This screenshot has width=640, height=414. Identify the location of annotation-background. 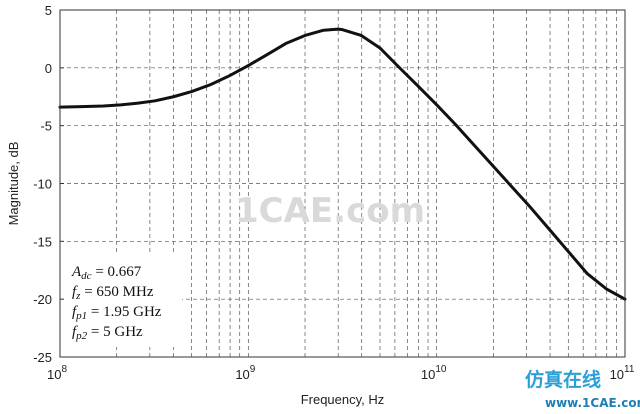
(123, 300).